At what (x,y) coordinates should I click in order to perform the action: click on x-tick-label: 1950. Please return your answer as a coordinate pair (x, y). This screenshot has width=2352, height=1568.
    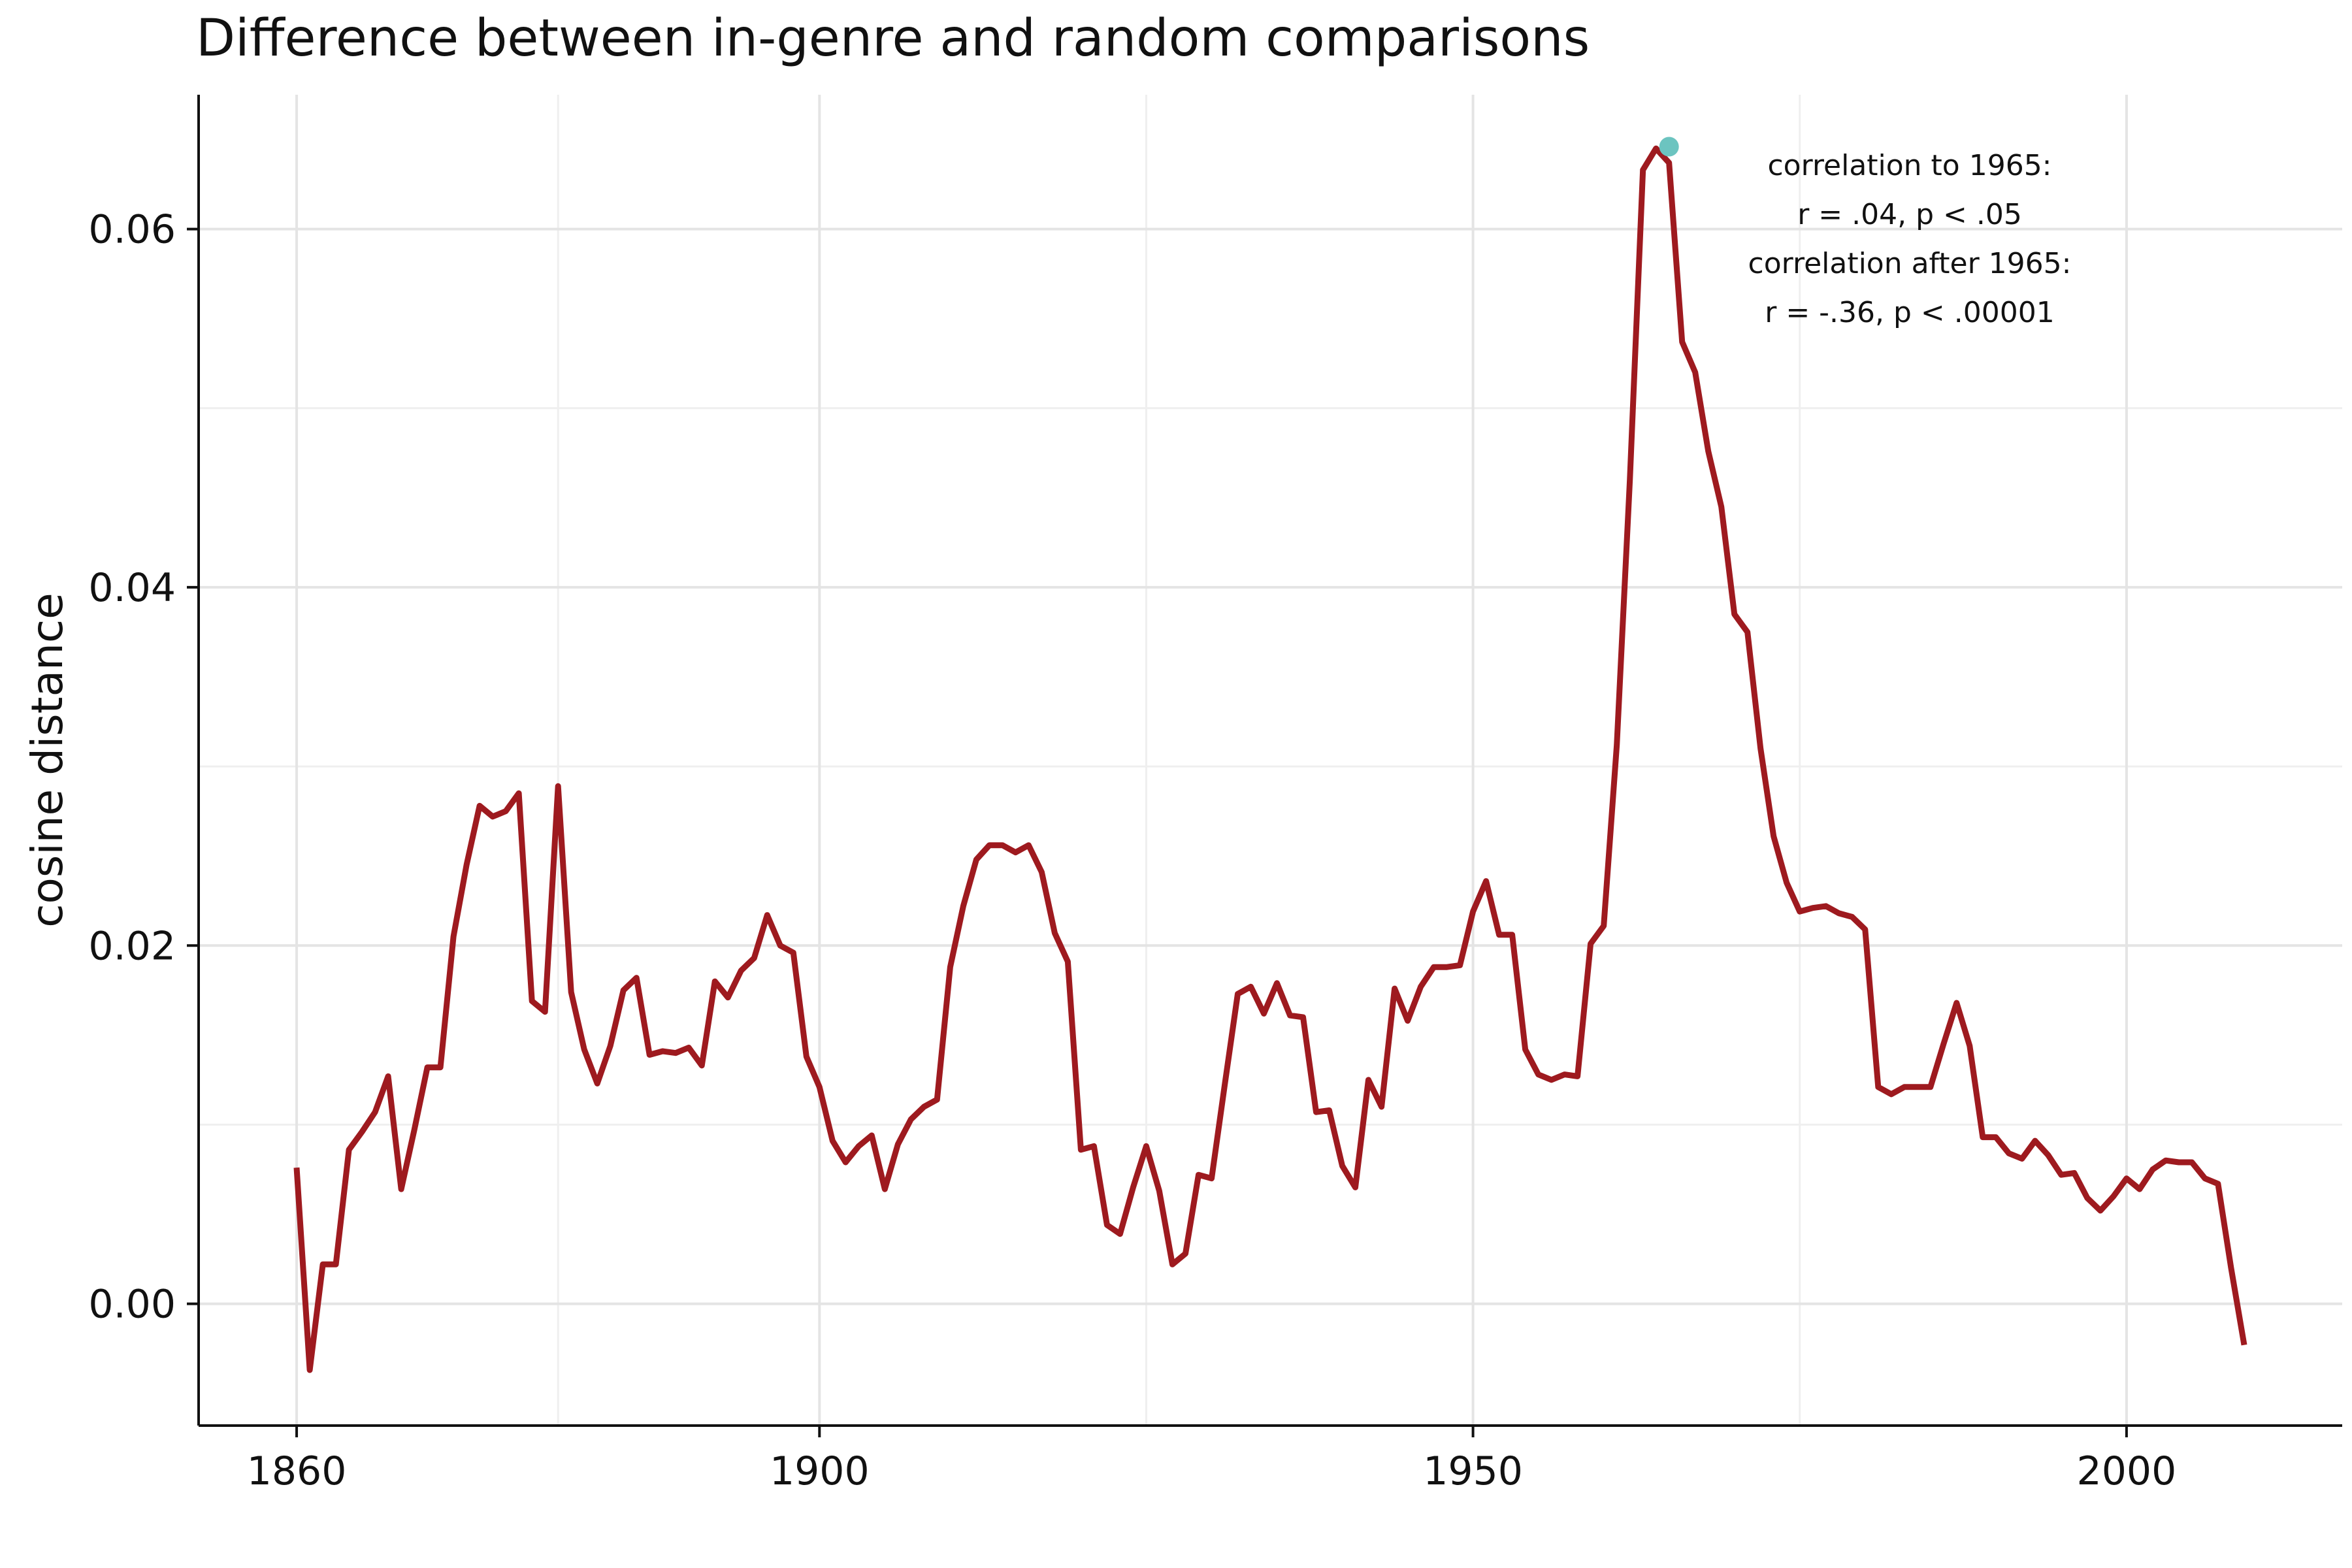
    Looking at the image, I should click on (1473, 1471).